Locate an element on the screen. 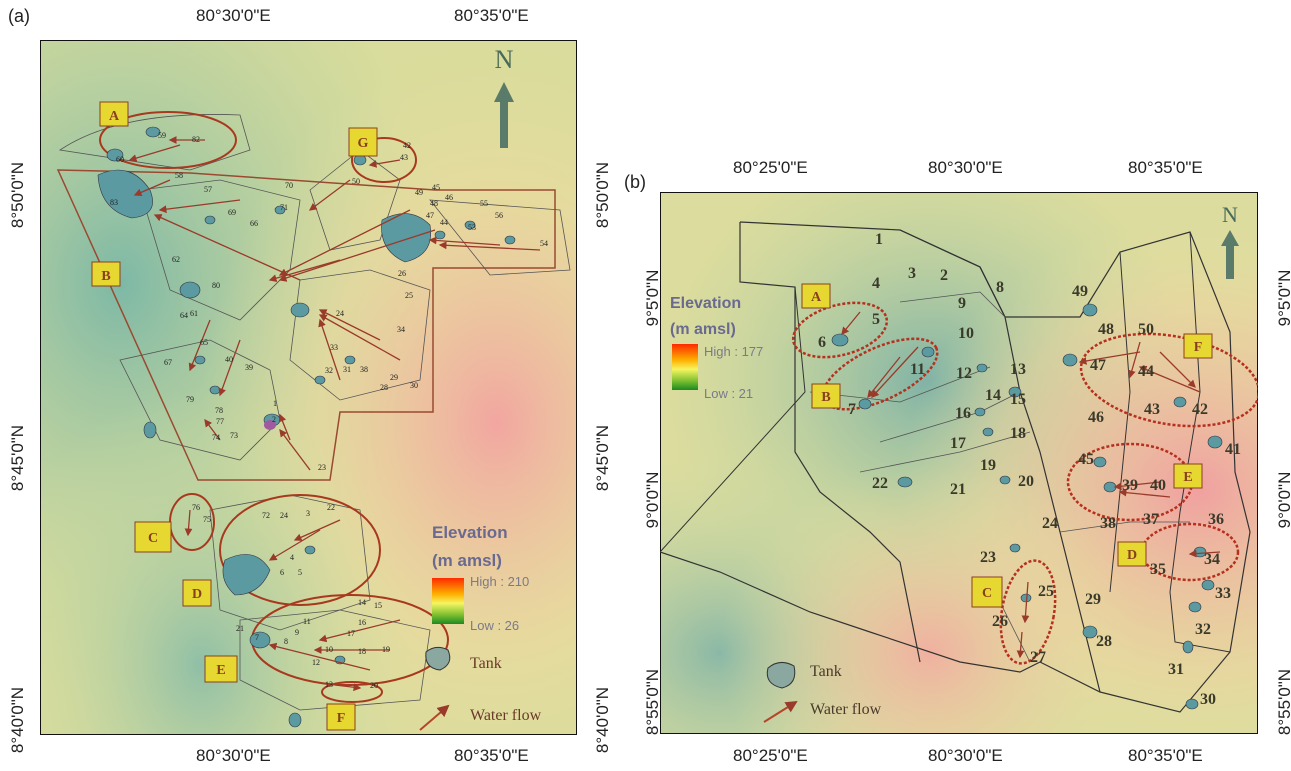 The image size is (1291, 771). svg-text: 36 is located at coordinates (1216, 519).